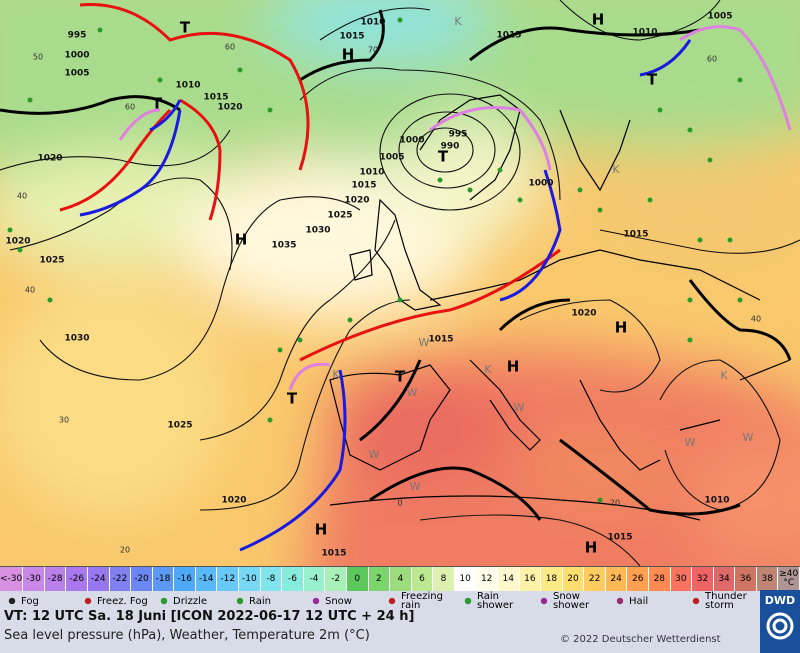  I want to click on scale-cell: -30, so click(34, 579).